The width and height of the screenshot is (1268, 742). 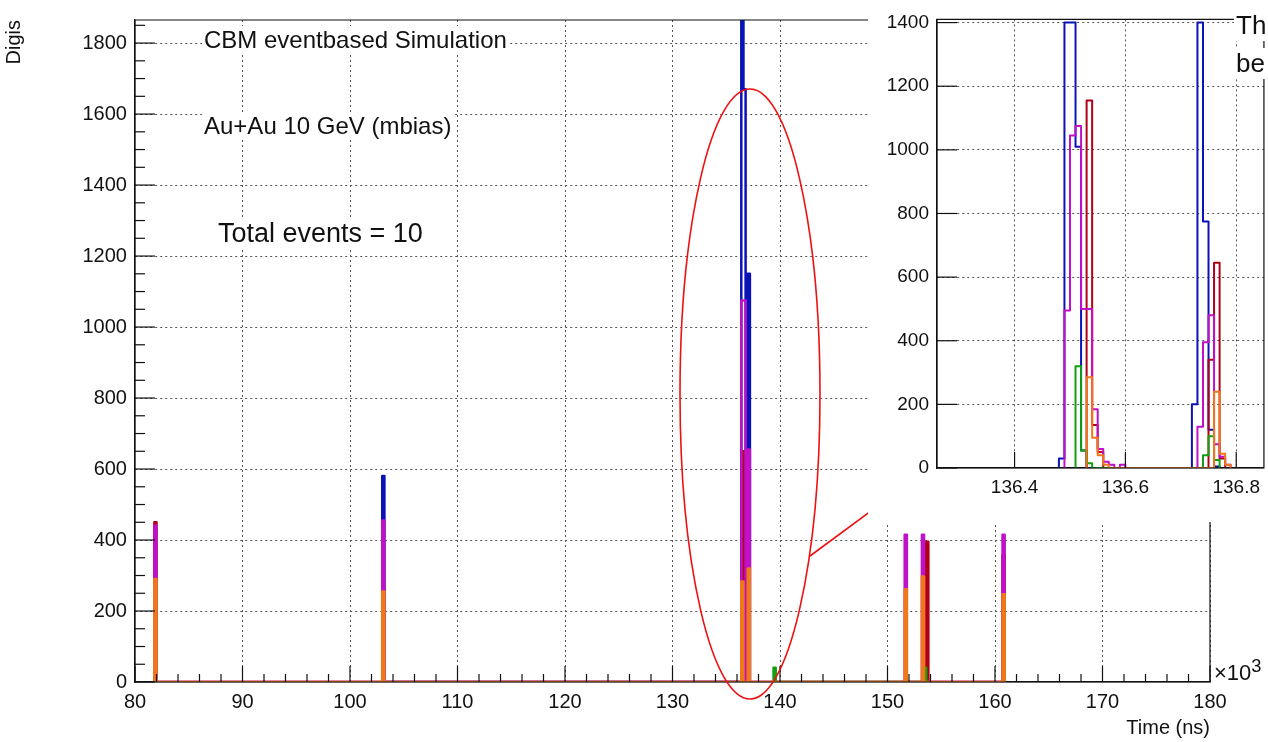 I want to click on x-tick-label: 136.8, so click(x=1236, y=486).